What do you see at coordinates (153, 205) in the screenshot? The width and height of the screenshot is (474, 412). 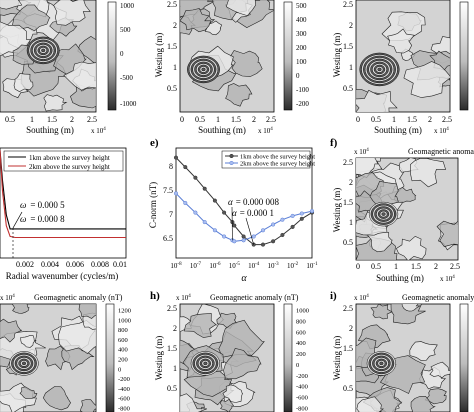 I see `panel-e-ylabel: C-norm (nT)` at bounding box center [153, 205].